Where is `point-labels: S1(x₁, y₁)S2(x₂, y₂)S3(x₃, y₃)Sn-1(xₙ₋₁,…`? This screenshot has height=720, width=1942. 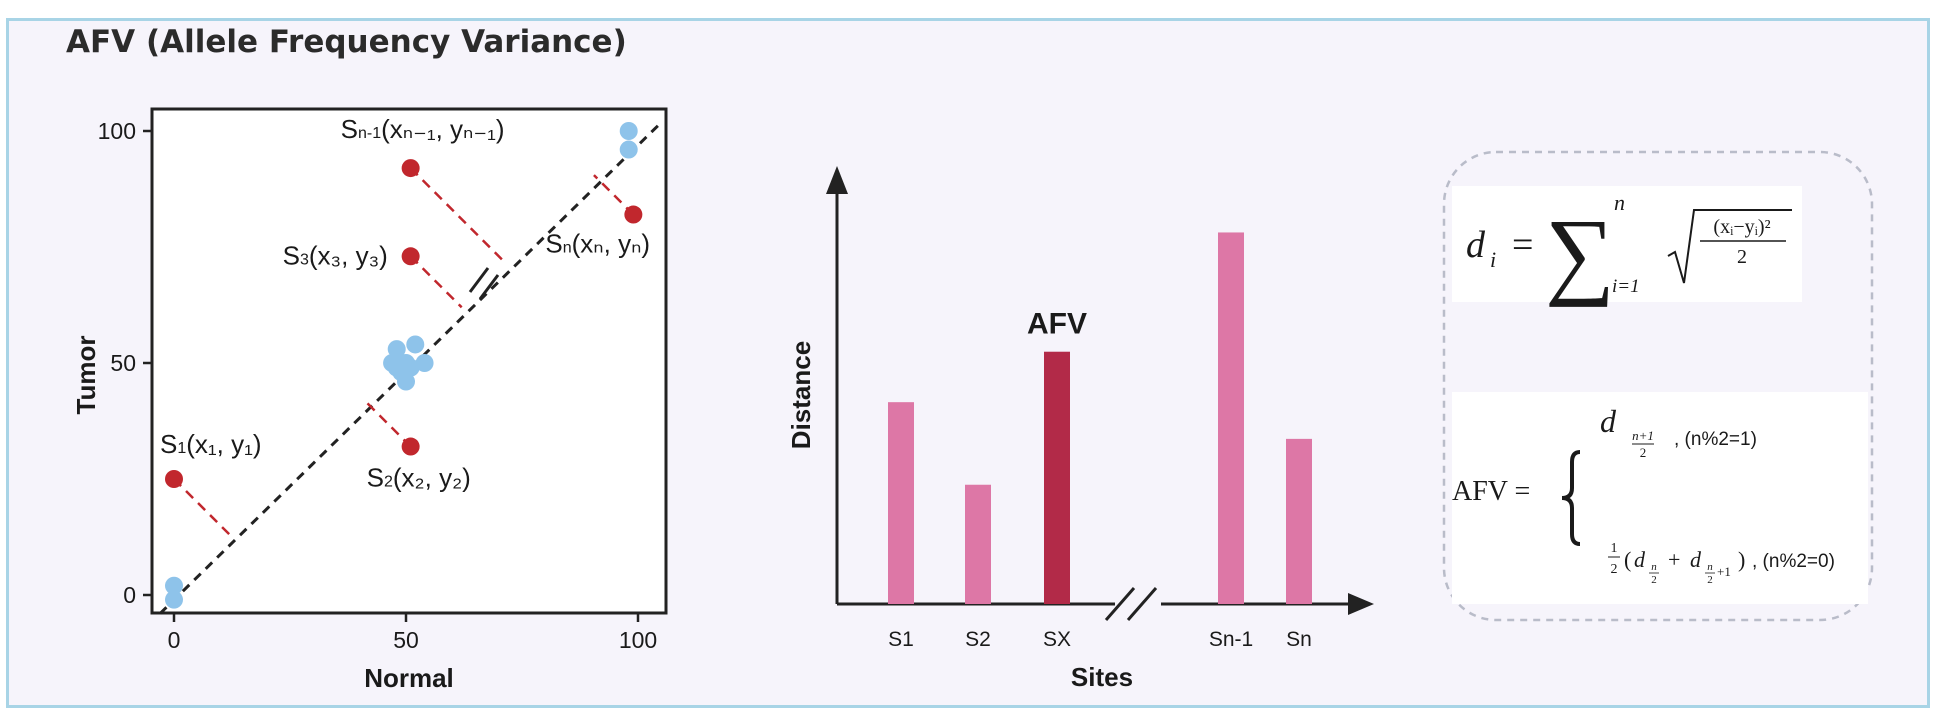 point-labels: S1(x₁, y₁)S2(x₂, y₂)S3(x₃, y₃)Sn-1(xₙ₋₁,… is located at coordinates (405, 303).